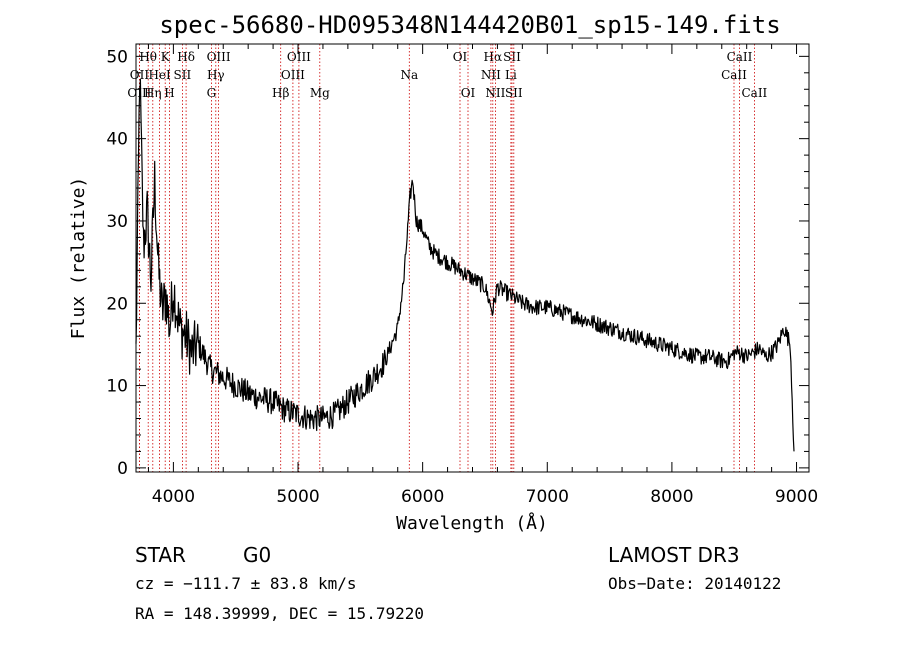  What do you see at coordinates (297, 497) in the screenshot?
I see `x-tick-label: 5000` at bounding box center [297, 497].